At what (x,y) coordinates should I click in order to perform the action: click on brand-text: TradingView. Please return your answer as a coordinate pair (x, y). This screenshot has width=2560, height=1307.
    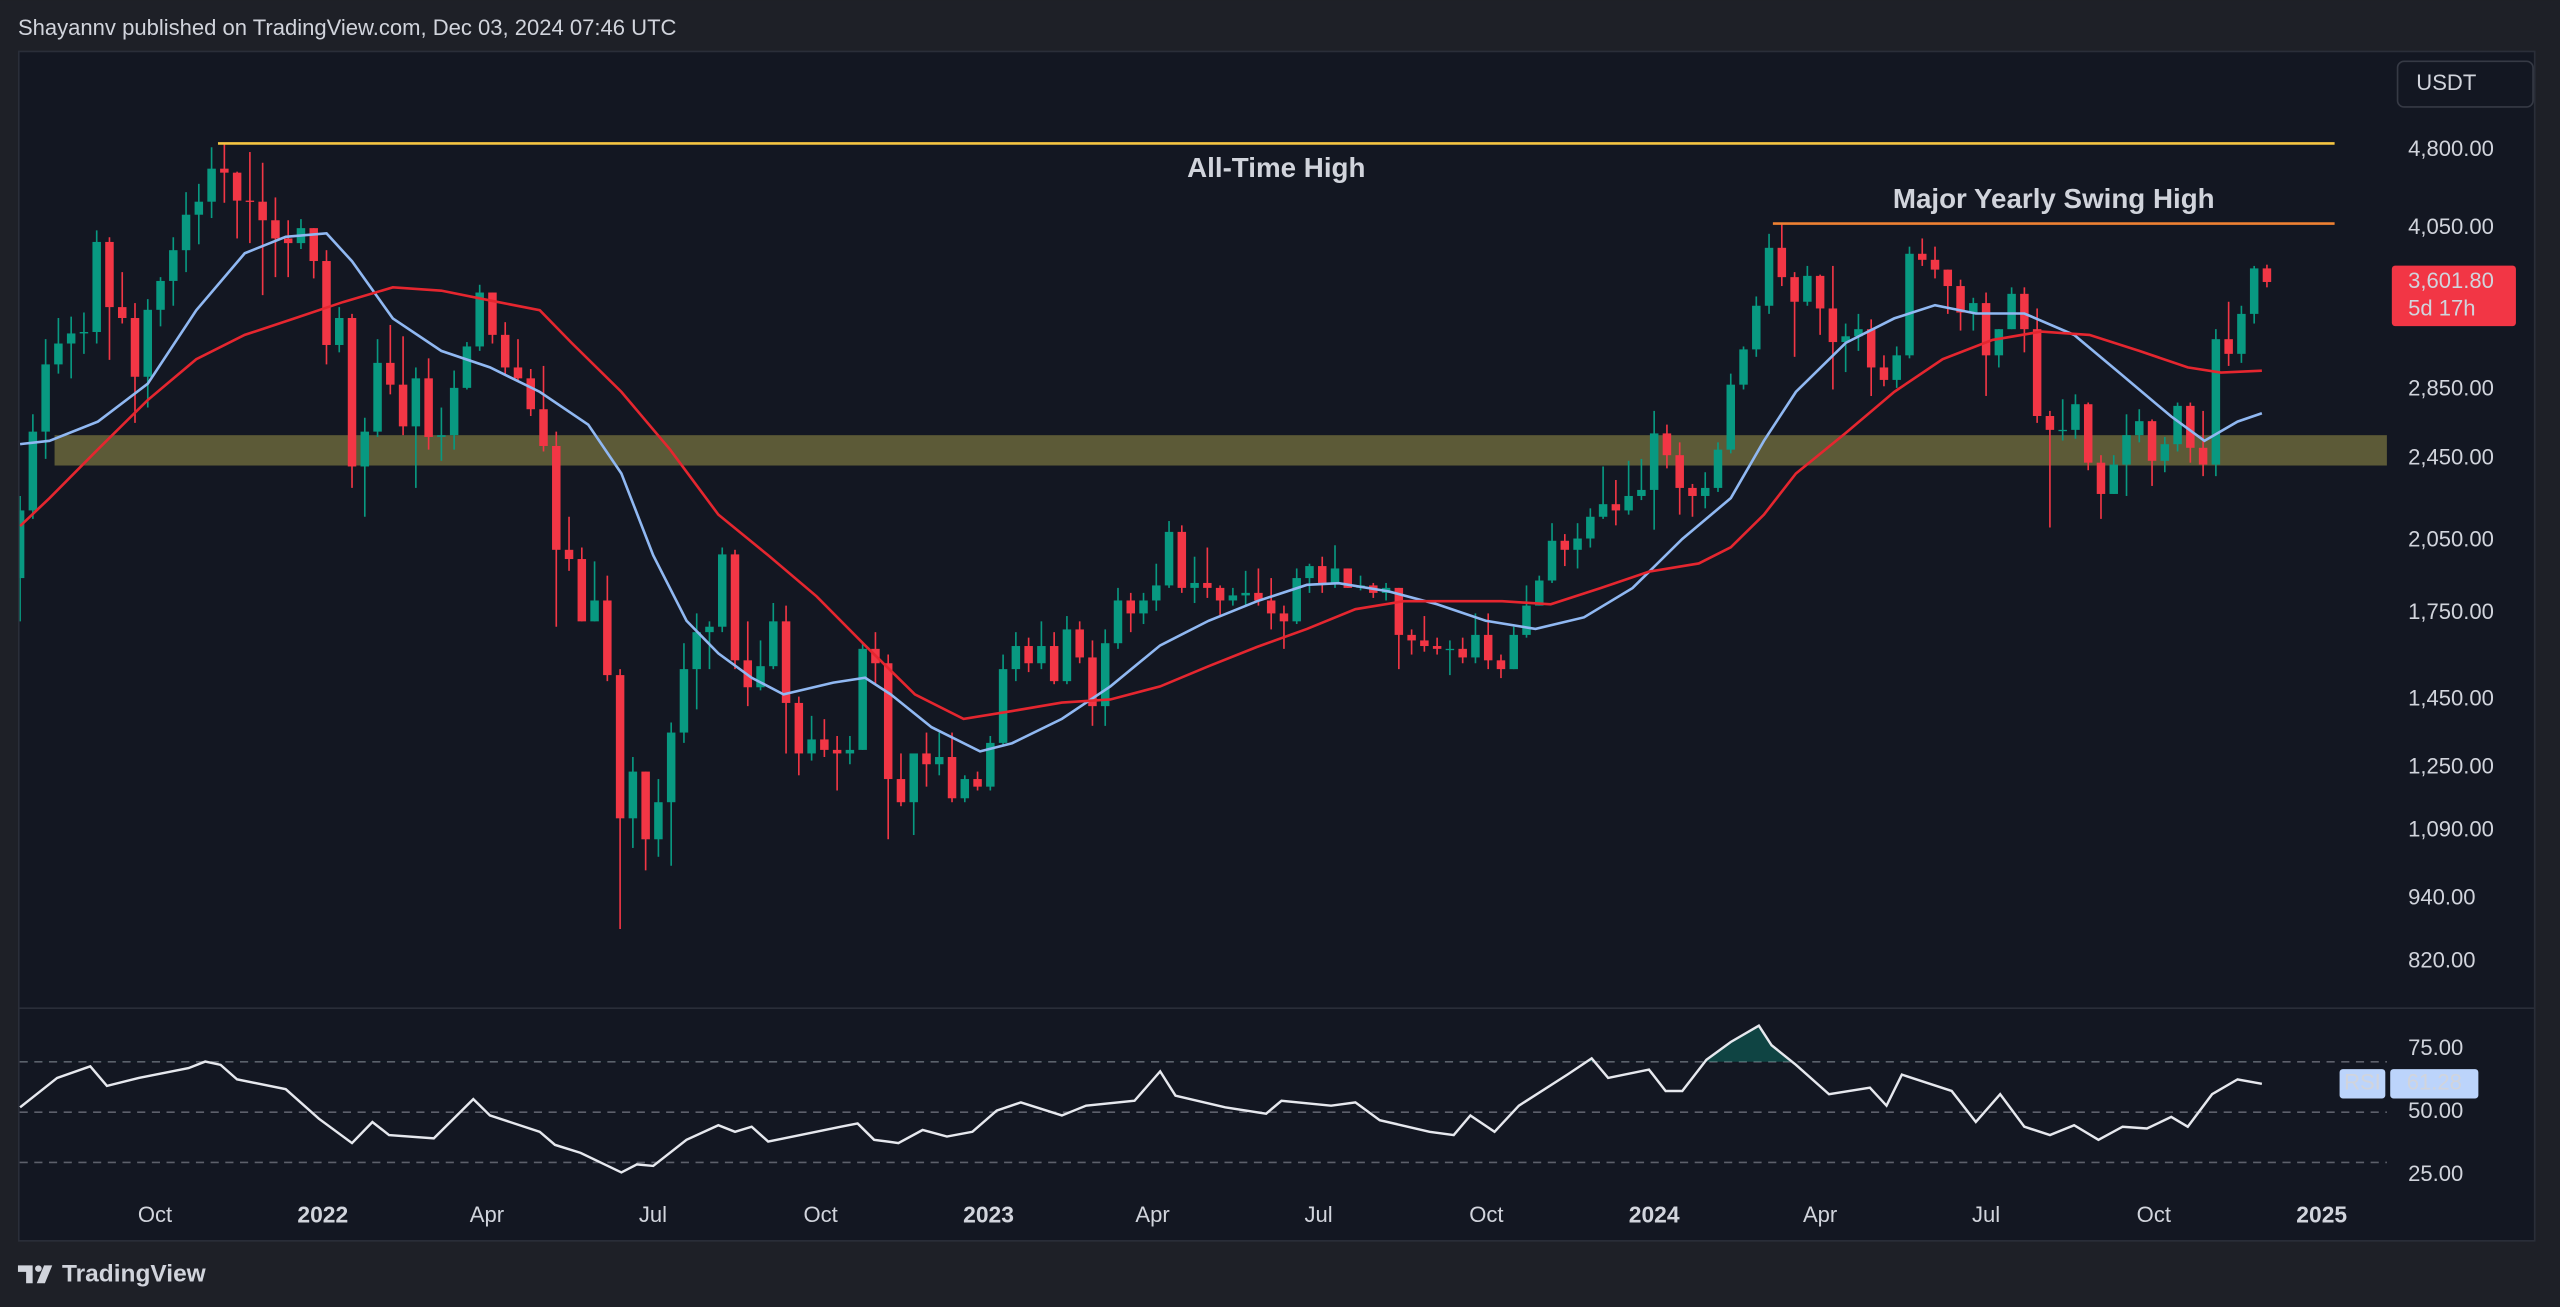
    Looking at the image, I should click on (134, 1274).